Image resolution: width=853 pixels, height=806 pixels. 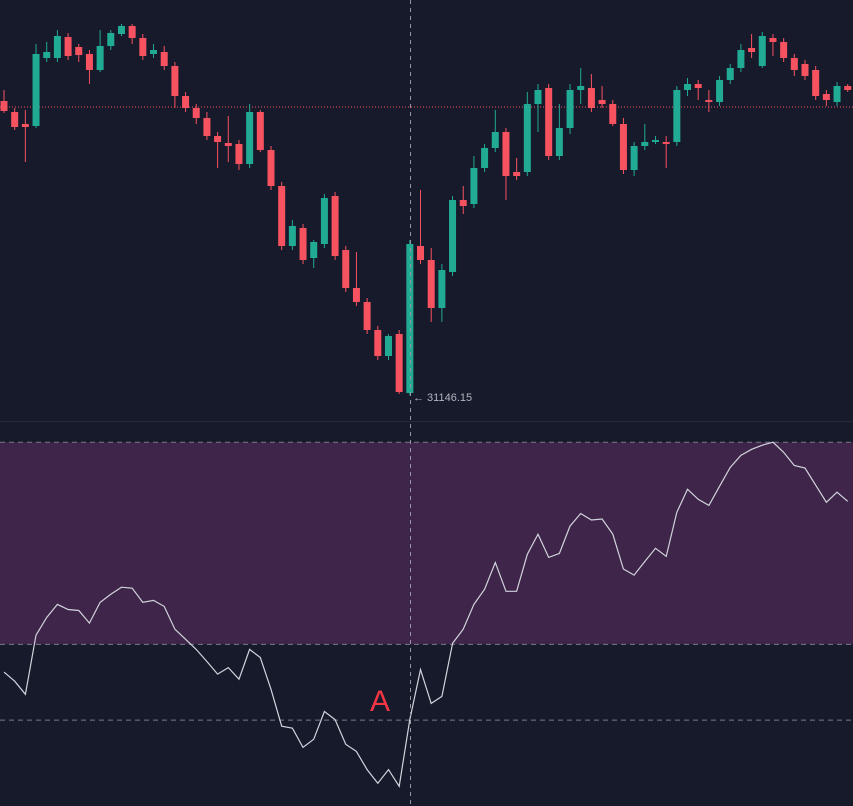 I want to click on low-price-label: ← 31146.15, so click(x=442, y=398).